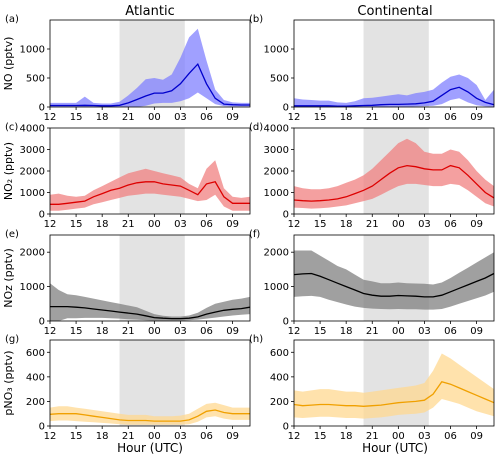 The image size is (500, 463). Describe the element at coordinates (8, 278) in the screenshot. I see `y-axis-label: NOz (pptv)` at that location.